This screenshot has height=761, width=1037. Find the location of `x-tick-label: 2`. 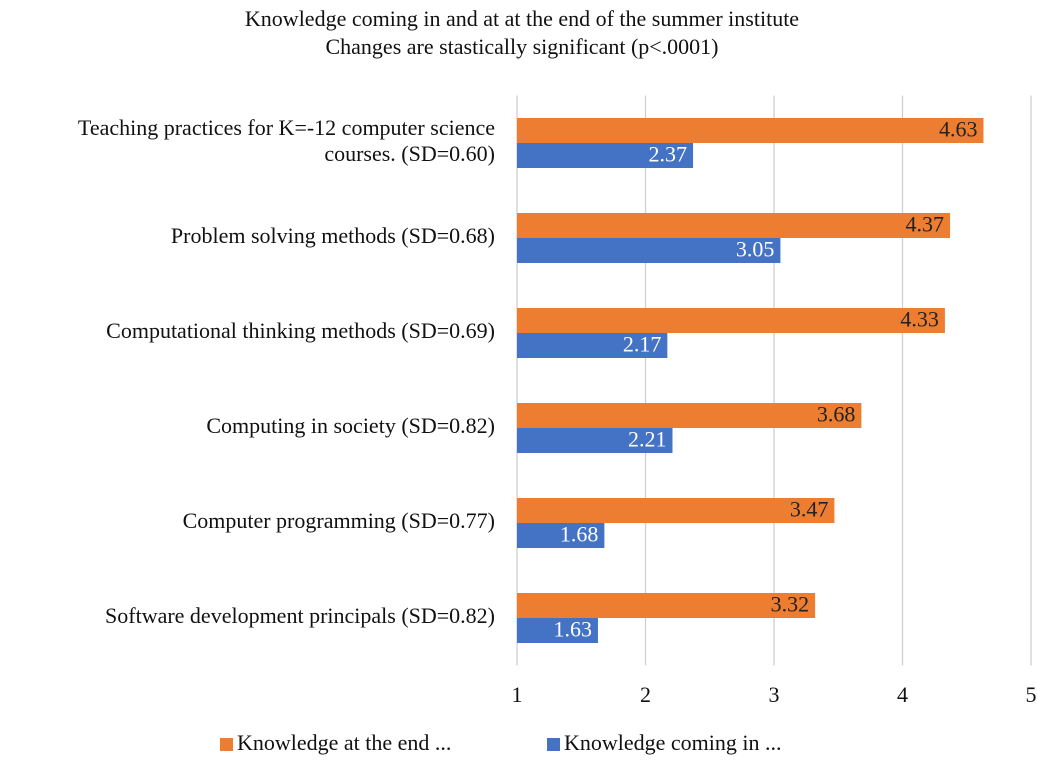

x-tick-label: 2 is located at coordinates (645, 694).